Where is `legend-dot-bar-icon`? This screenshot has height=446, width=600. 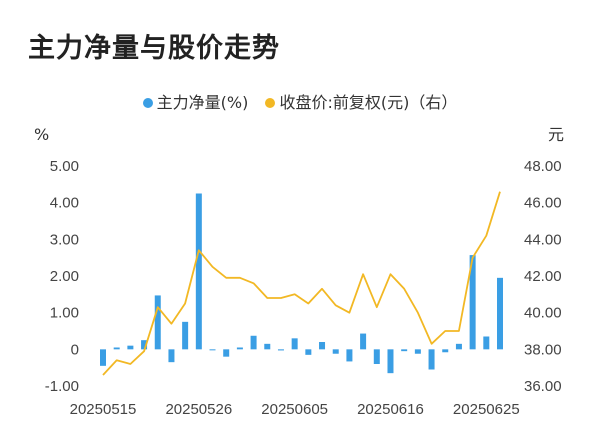
legend-dot-bar-icon is located at coordinates (147, 102).